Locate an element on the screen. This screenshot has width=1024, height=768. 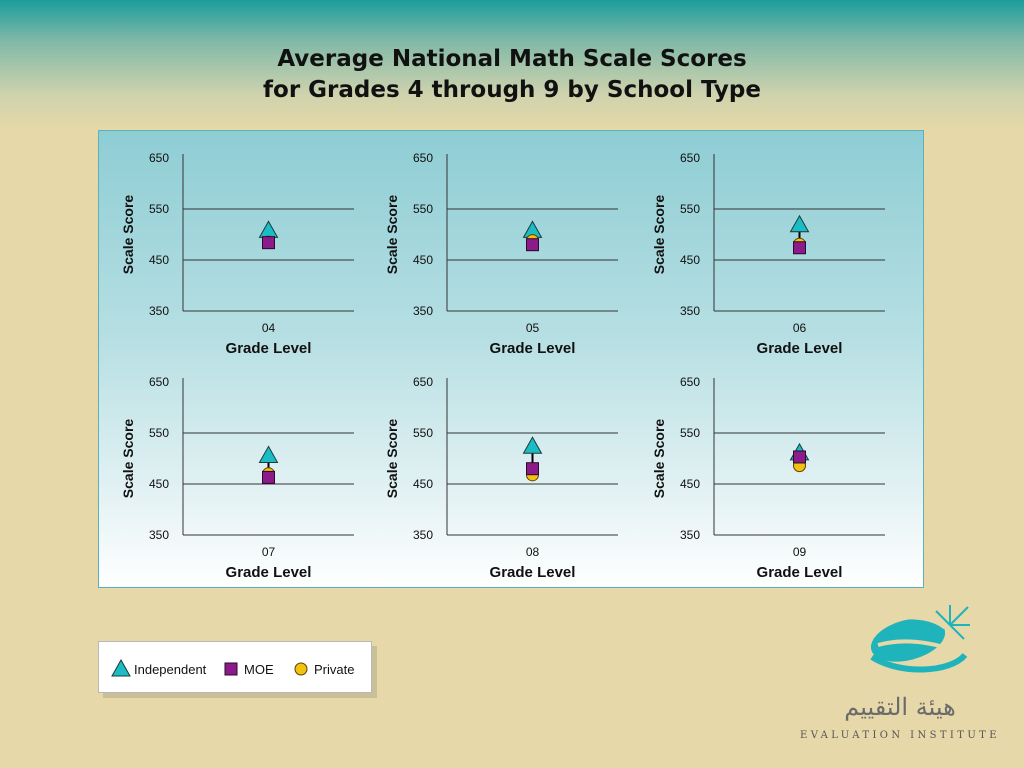
logo-arabic-text: هيئة التقييم is located at coordinates (900, 707).